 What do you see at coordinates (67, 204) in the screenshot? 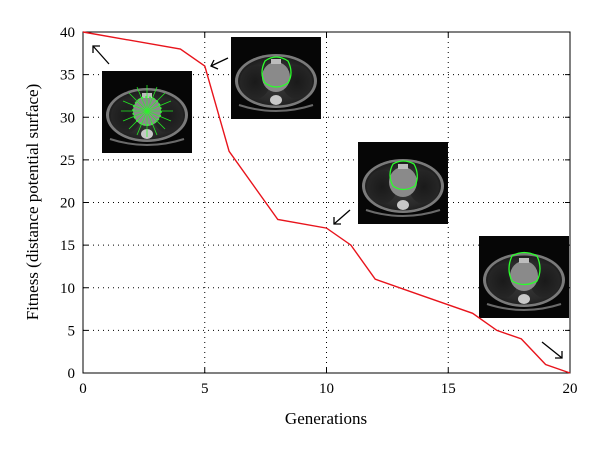
I see `y-tick-label: 20` at bounding box center [67, 204].